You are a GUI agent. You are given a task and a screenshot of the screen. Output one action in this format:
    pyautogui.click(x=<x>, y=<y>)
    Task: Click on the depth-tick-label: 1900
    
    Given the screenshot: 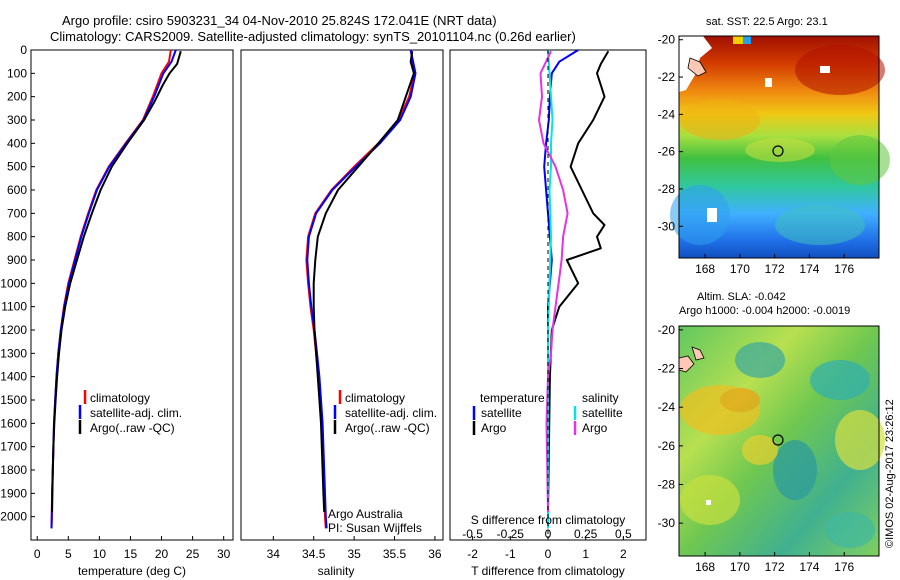 What is the action you would take?
    pyautogui.click(x=13, y=493)
    